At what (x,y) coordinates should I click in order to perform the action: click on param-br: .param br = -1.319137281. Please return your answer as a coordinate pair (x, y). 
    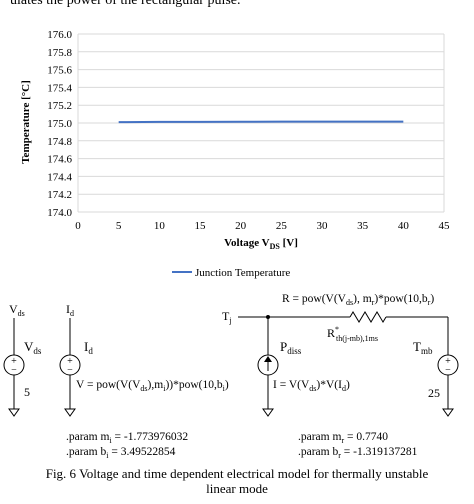
    Looking at the image, I should click on (358, 453).